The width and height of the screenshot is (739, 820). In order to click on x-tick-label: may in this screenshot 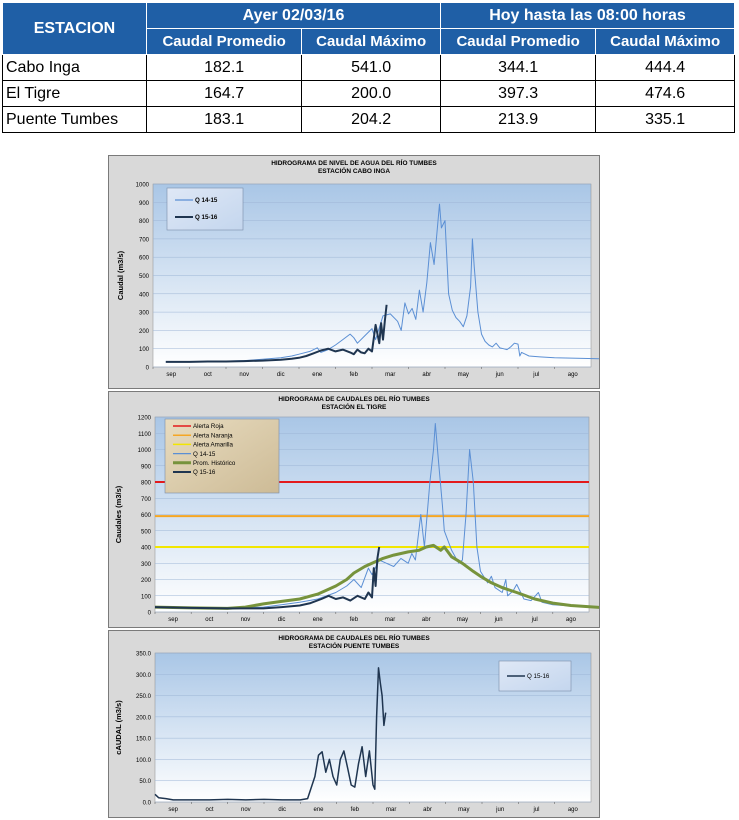, I will do `click(463, 810)`.